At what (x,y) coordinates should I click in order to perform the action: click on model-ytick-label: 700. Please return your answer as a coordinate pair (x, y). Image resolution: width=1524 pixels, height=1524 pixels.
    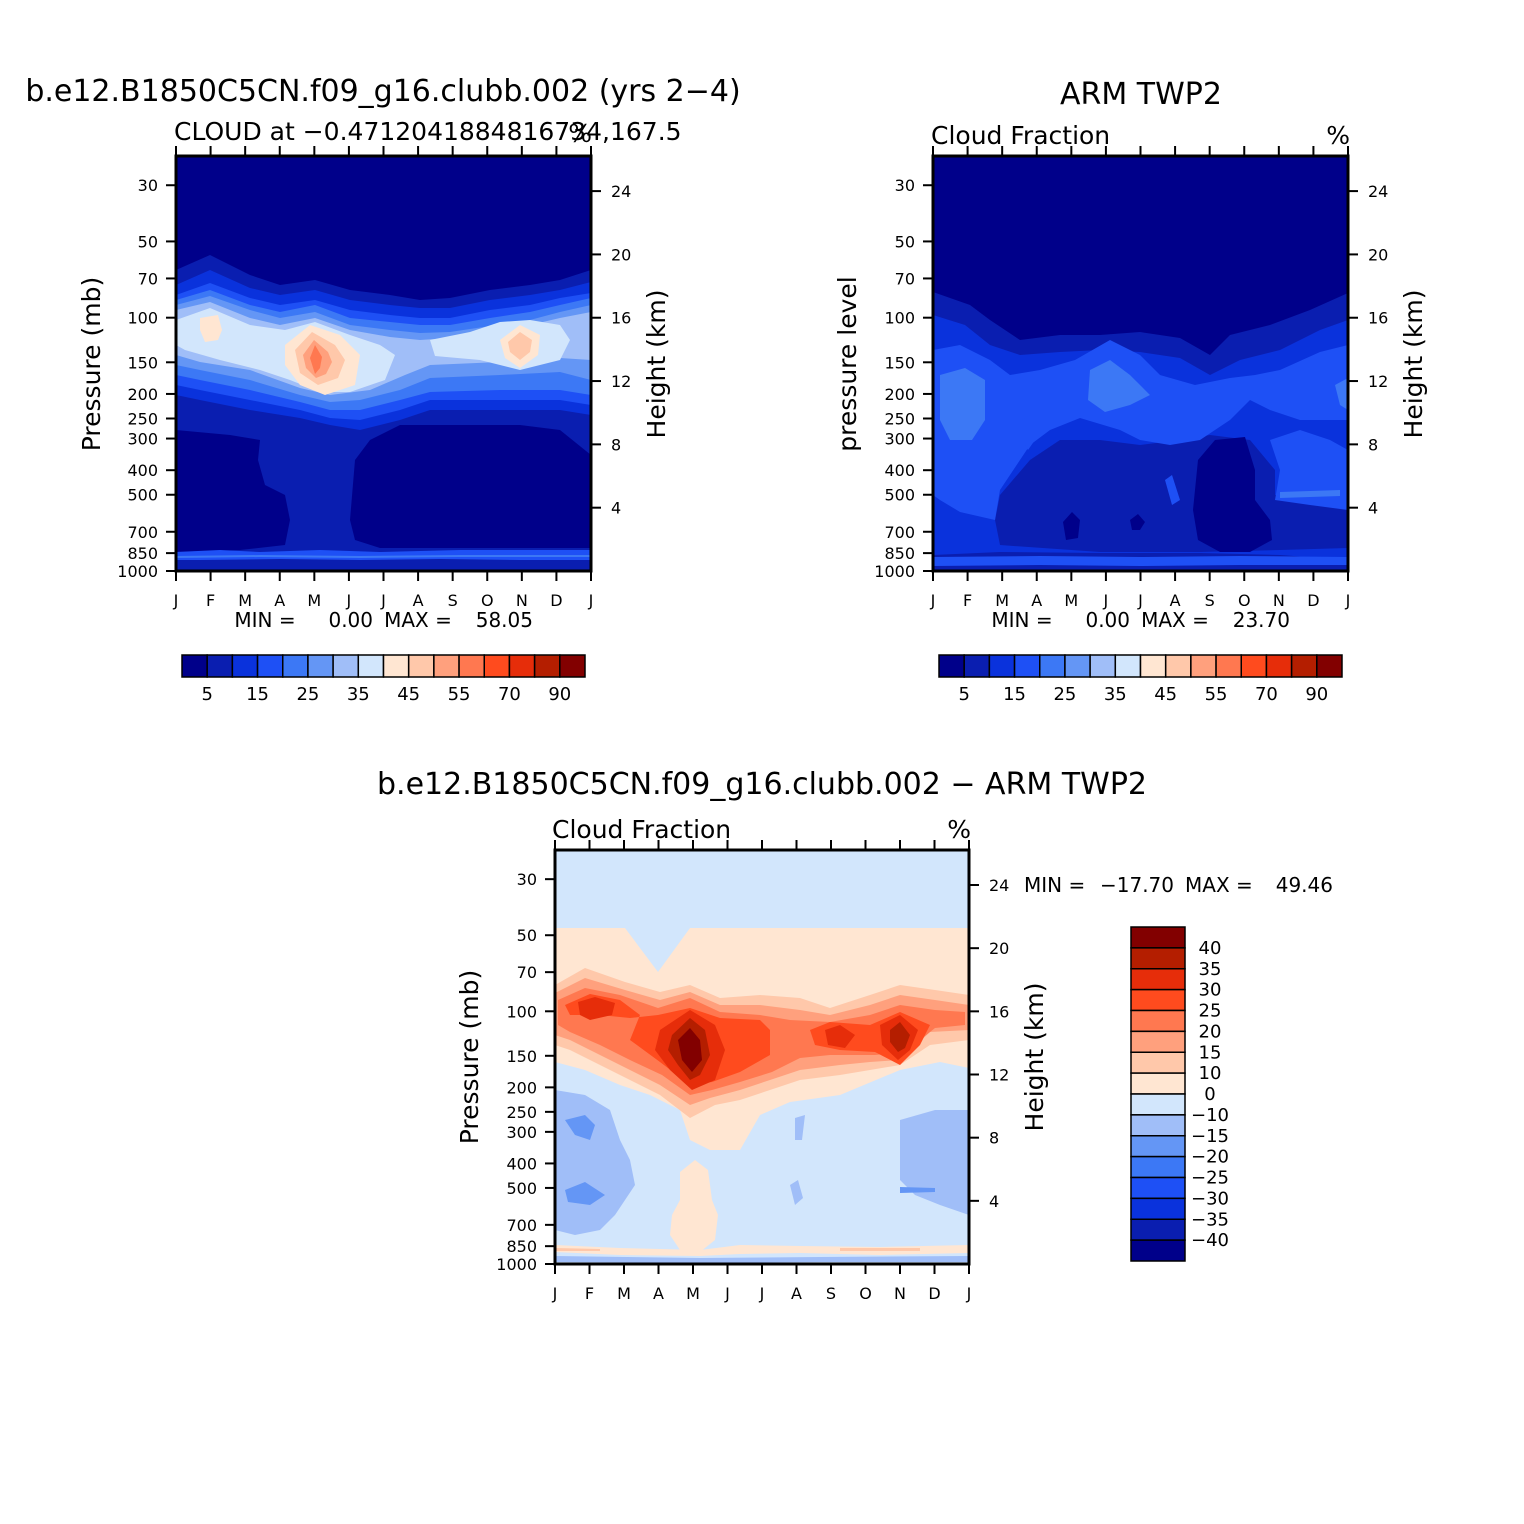
    Looking at the image, I should click on (142, 532).